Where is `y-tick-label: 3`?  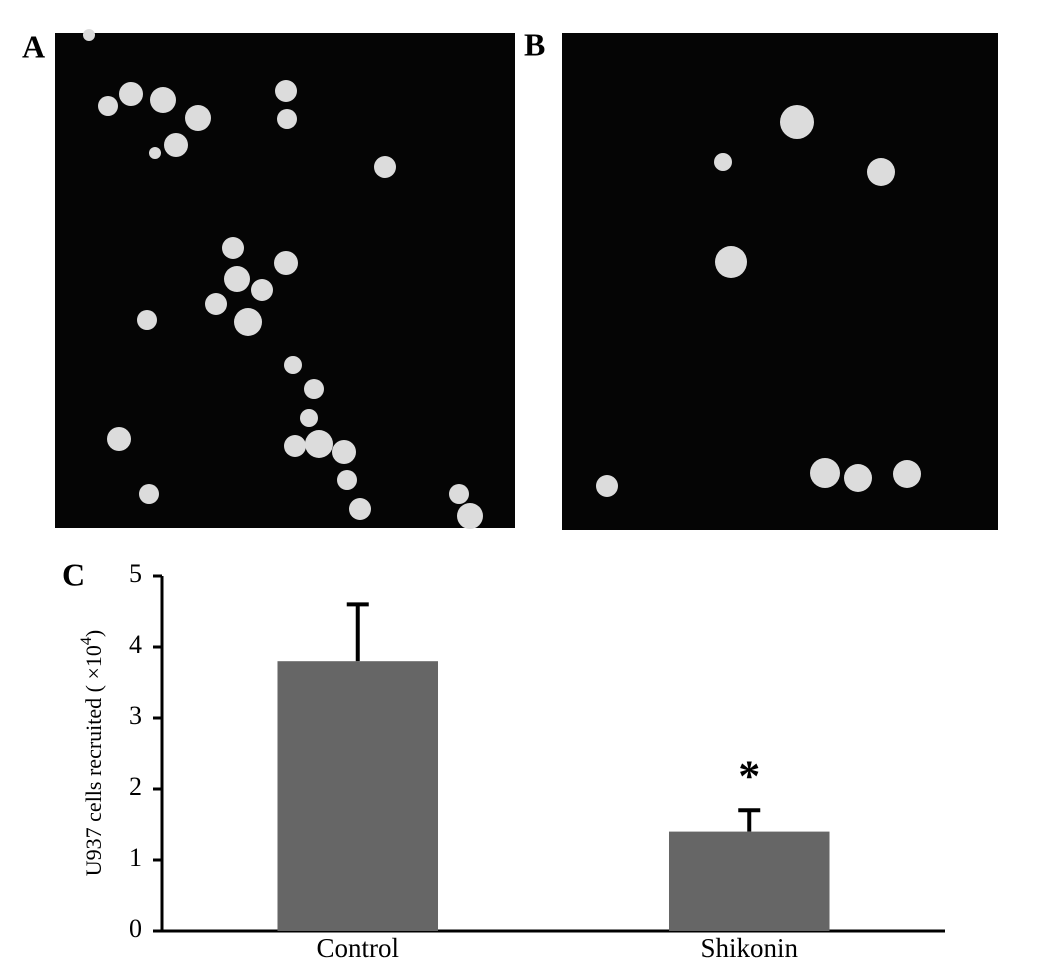 y-tick-label: 3 is located at coordinates (135, 715).